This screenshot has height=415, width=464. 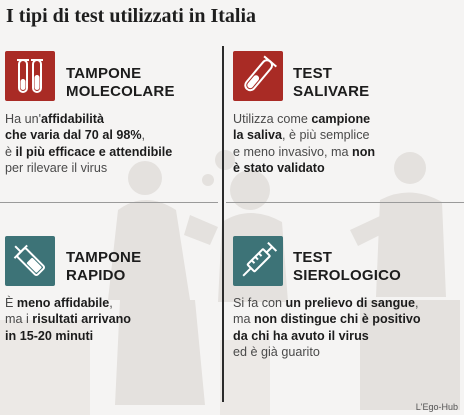 I want to click on vertical-divider, so click(x=223, y=224).